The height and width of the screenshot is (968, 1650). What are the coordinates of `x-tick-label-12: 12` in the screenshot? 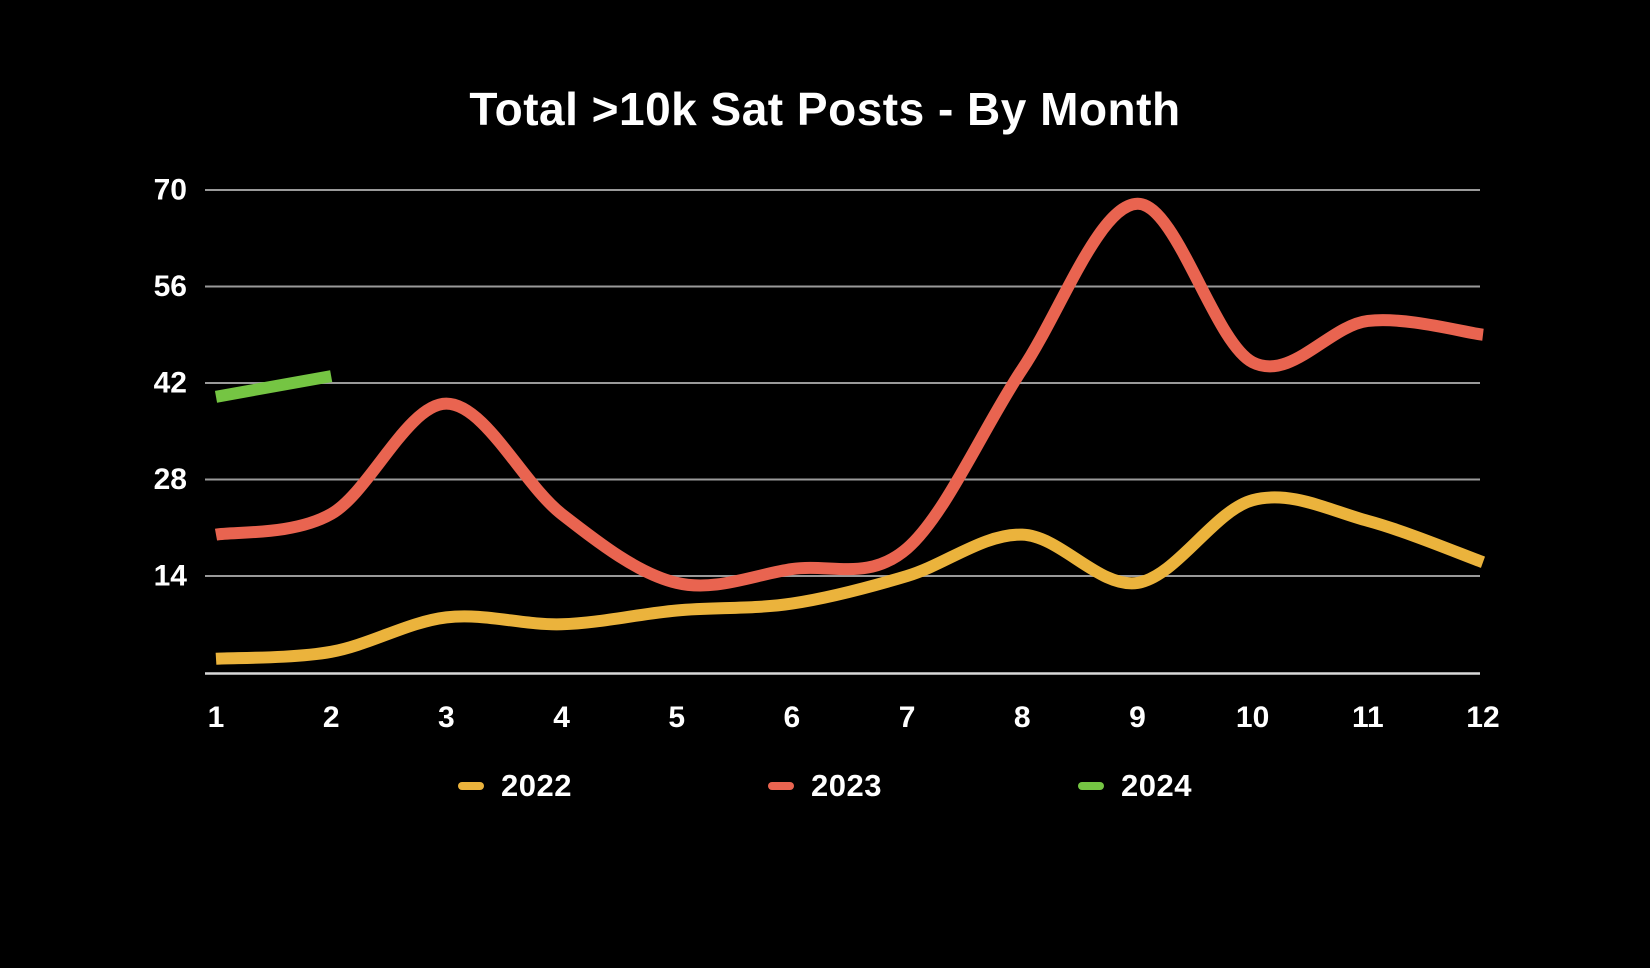 It's located at (1482, 717).